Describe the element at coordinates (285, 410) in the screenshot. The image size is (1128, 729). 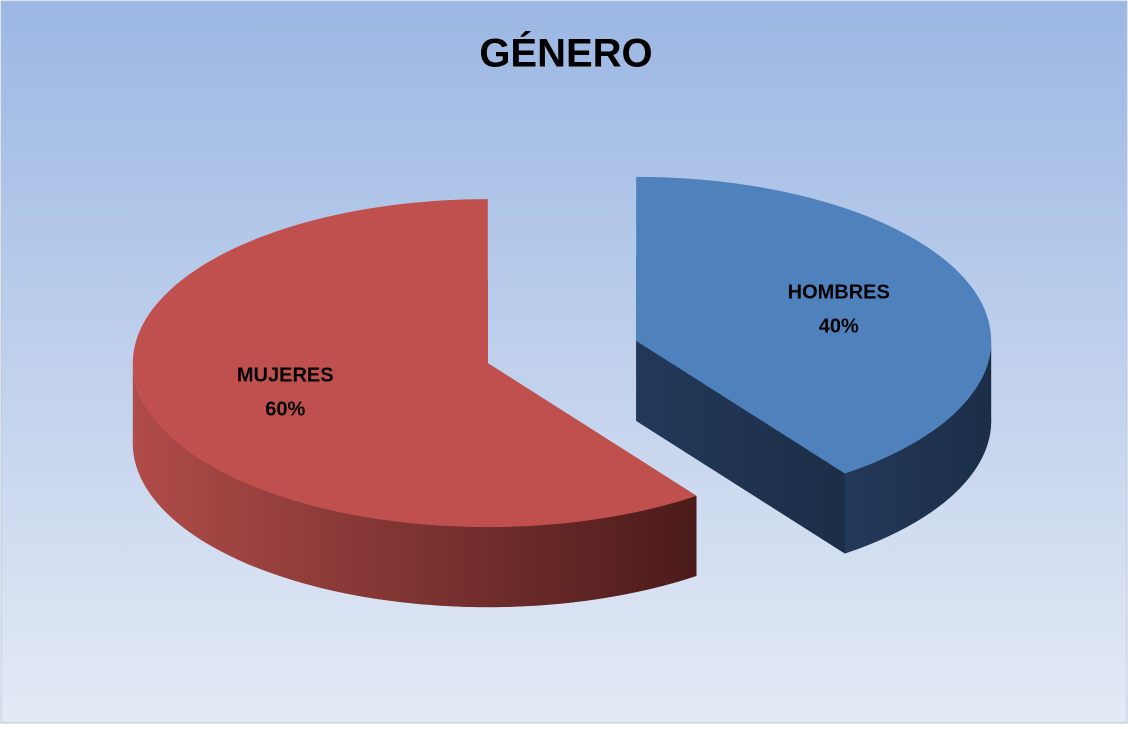
I see `value-label: 60%` at that location.